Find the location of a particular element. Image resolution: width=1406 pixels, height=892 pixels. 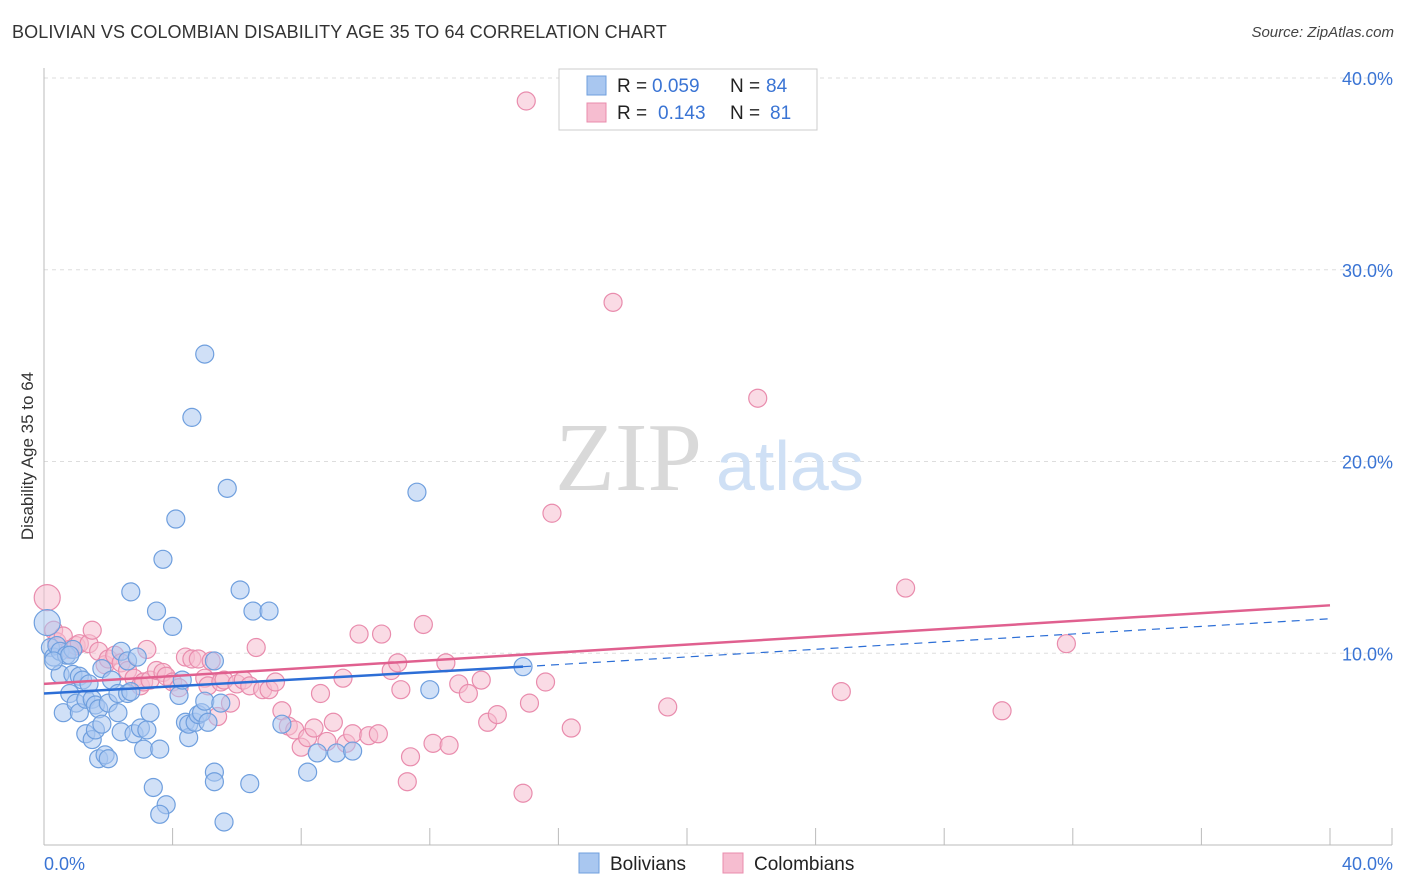

legend-swatch-bolivians is located at coordinates (596, 85).